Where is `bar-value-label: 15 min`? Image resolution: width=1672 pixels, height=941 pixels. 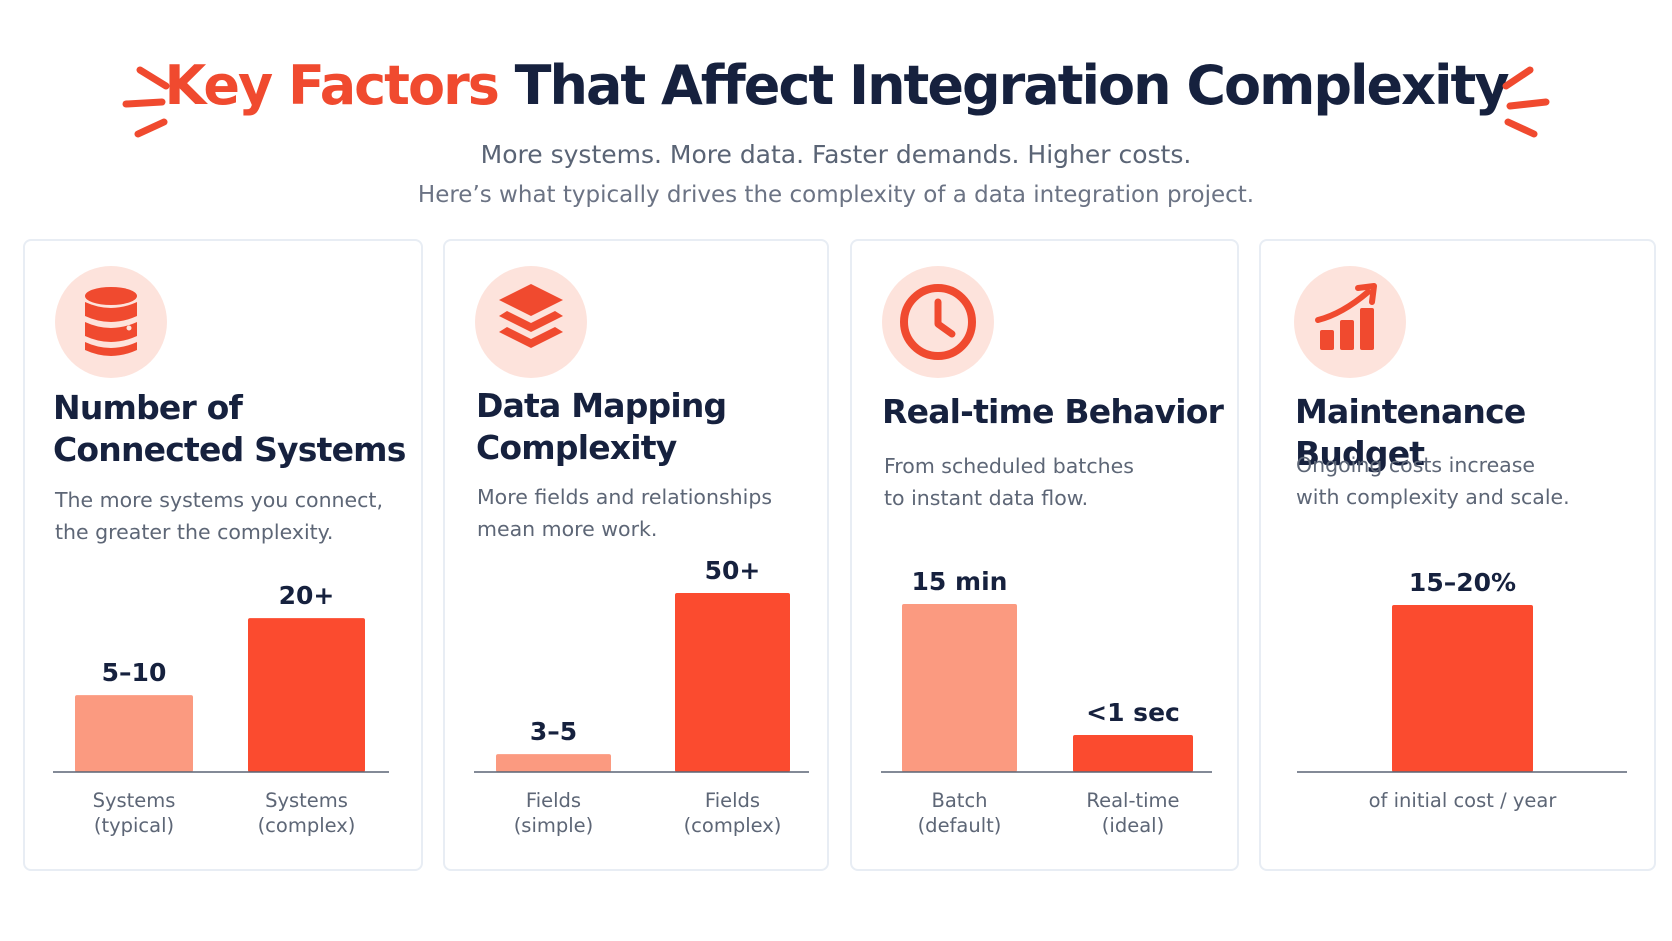
bar-value-label: 15 min is located at coordinates (960, 581).